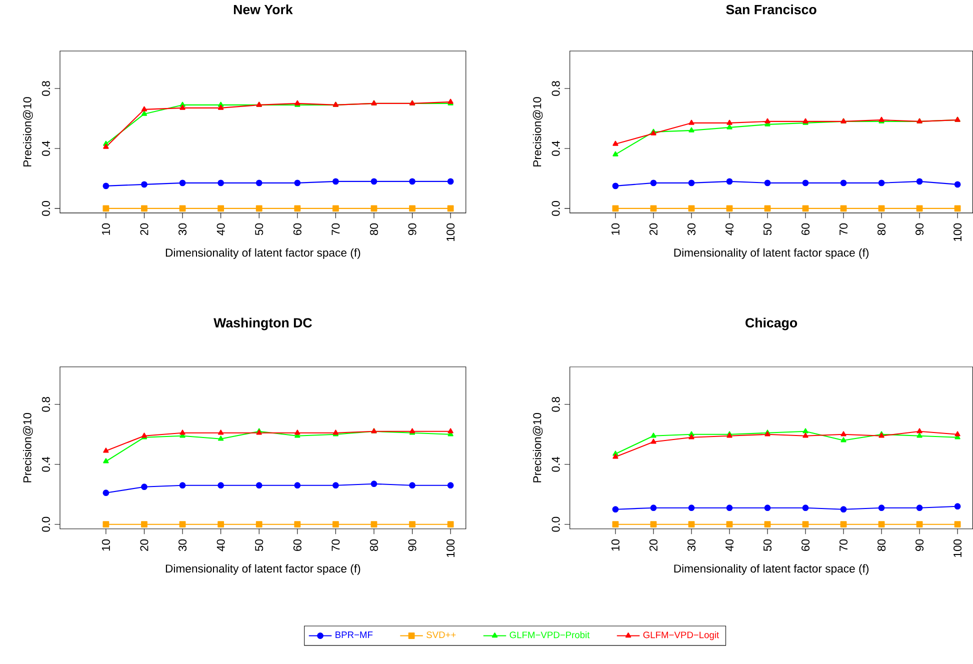 The width and height of the screenshot is (973, 664). What do you see at coordinates (681, 635) in the screenshot?
I see `legend-label: GLFM−VPD−Logit` at bounding box center [681, 635].